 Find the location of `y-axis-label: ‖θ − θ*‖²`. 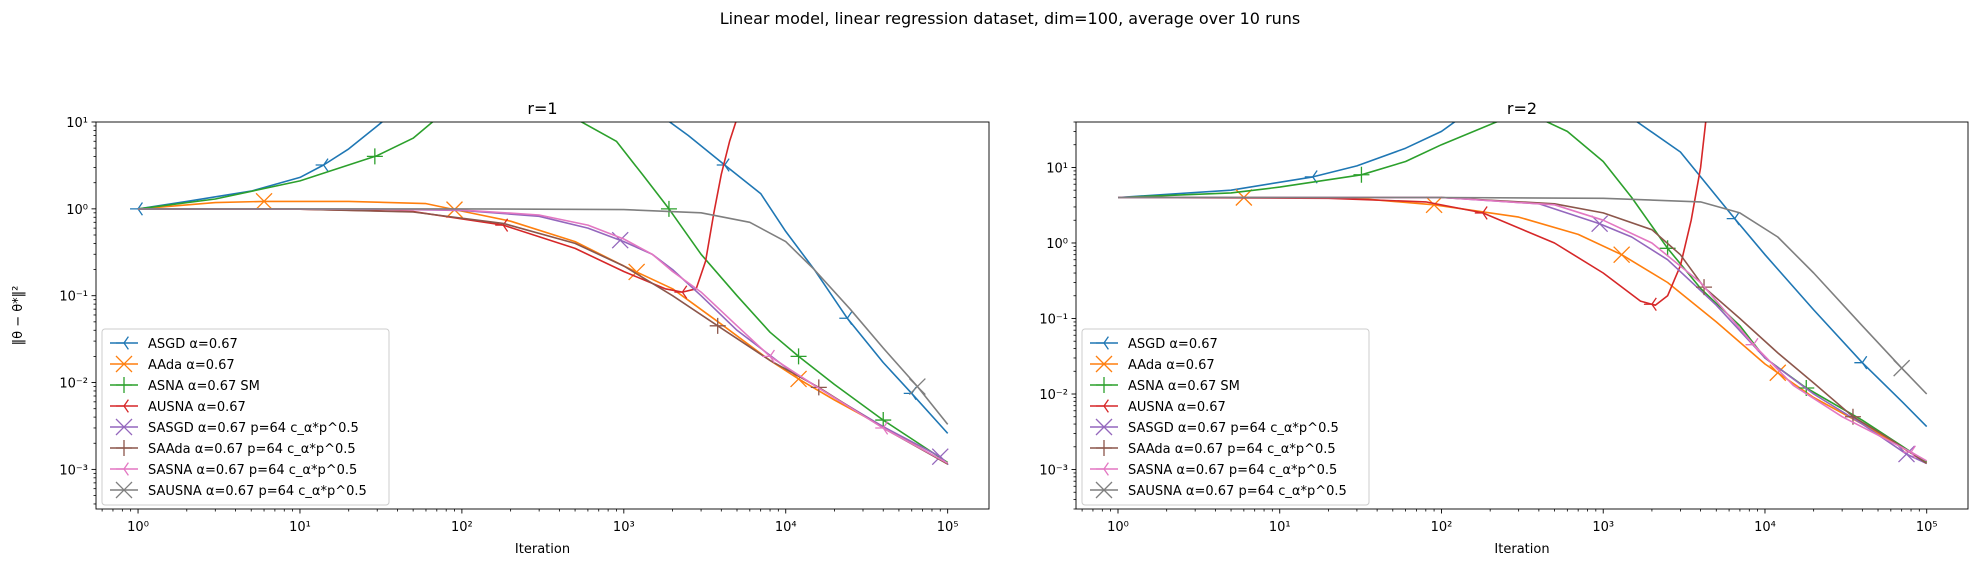

y-axis-label: ‖θ − θ*‖² is located at coordinates (18, 316).